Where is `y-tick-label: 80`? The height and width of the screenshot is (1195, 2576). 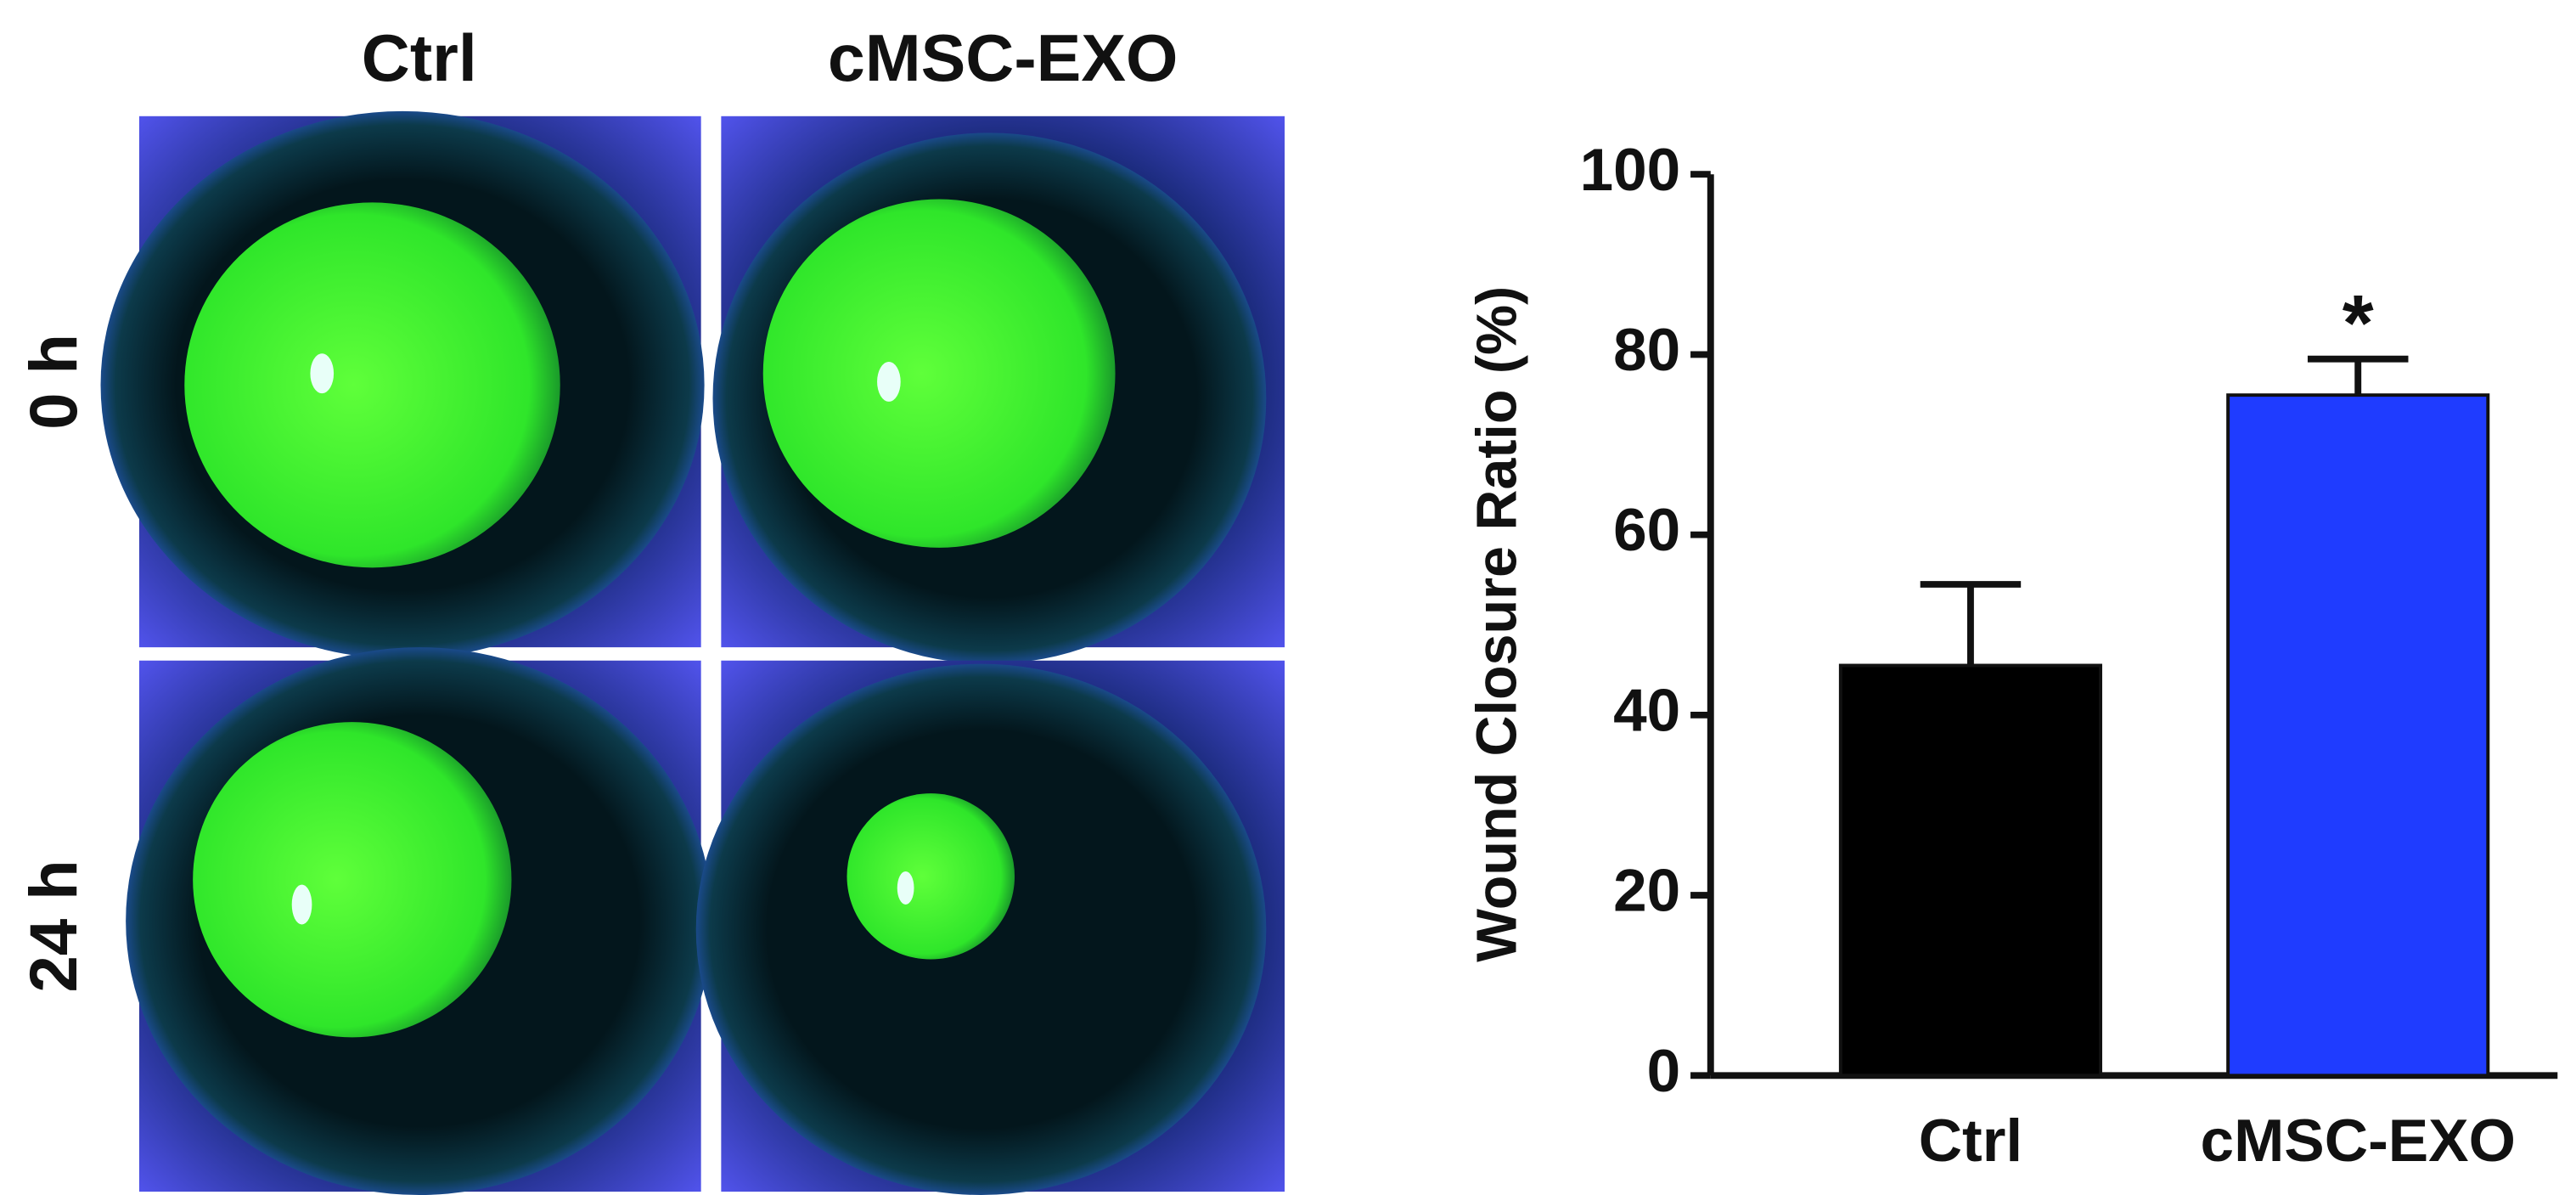 y-tick-label: 80 is located at coordinates (1646, 349).